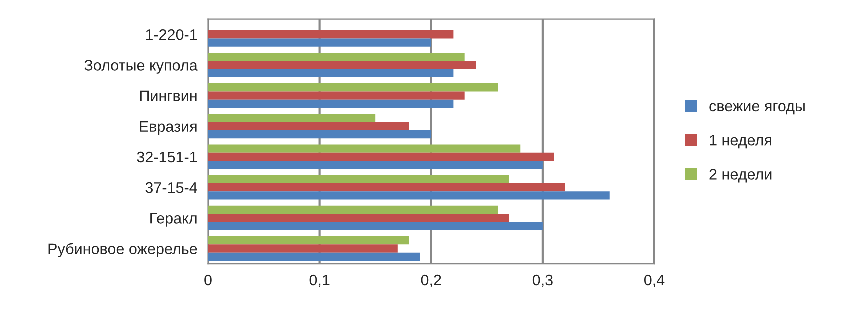 The height and width of the screenshot is (322, 850). I want to click on x-tick-label: 0, so click(208, 280).